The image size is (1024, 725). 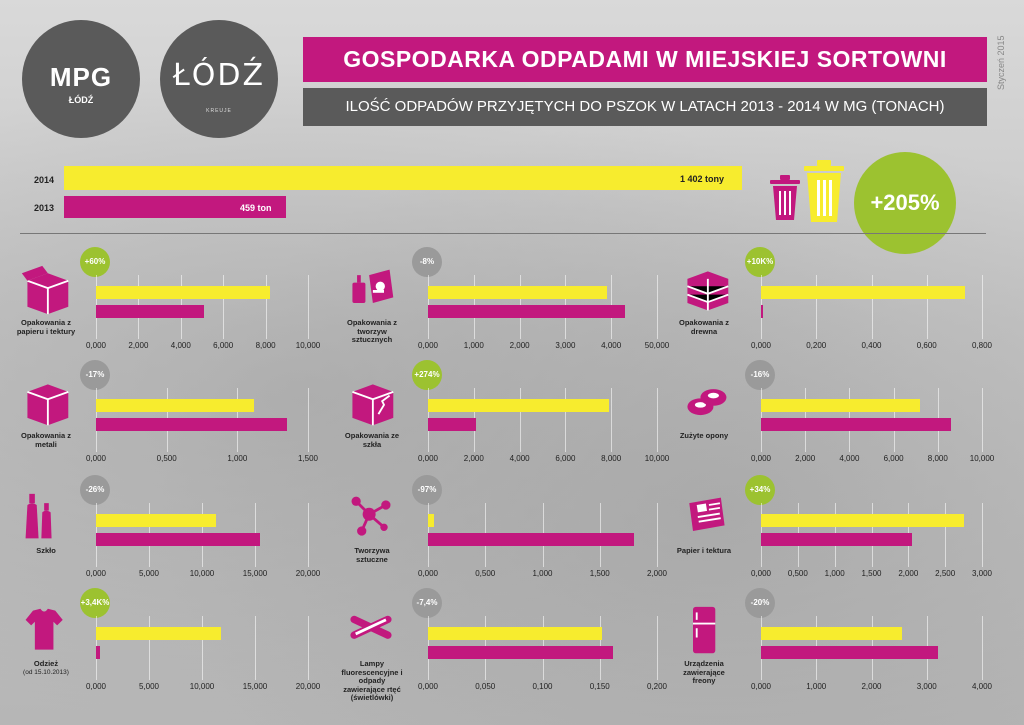 What do you see at coordinates (503, 233) in the screenshot?
I see `divider-line` at bounding box center [503, 233].